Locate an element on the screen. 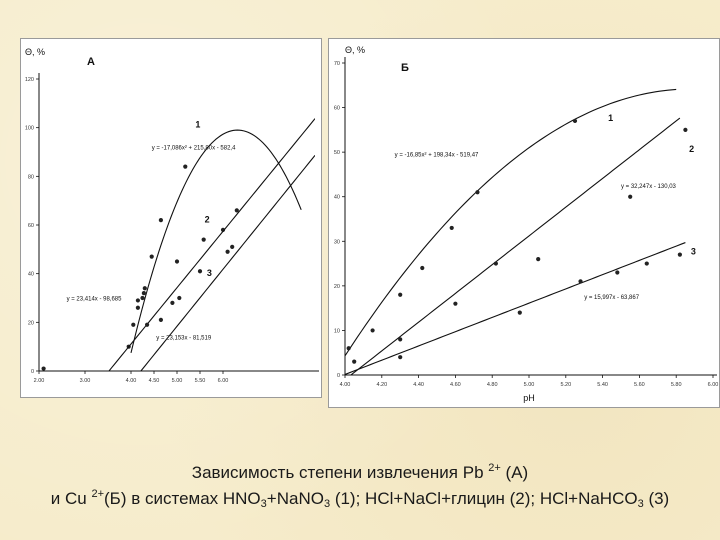  x-tick-label: 4.60 is located at coordinates (455, 385).